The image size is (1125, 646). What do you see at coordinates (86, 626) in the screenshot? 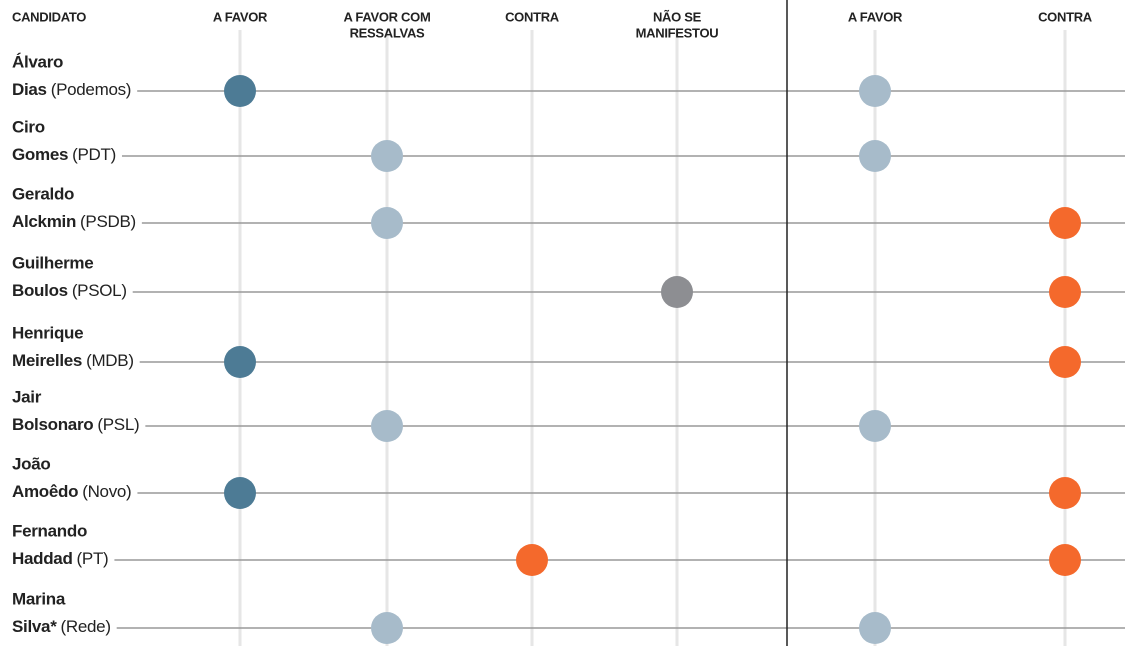
I see `candidate-party: (Rede)` at bounding box center [86, 626].